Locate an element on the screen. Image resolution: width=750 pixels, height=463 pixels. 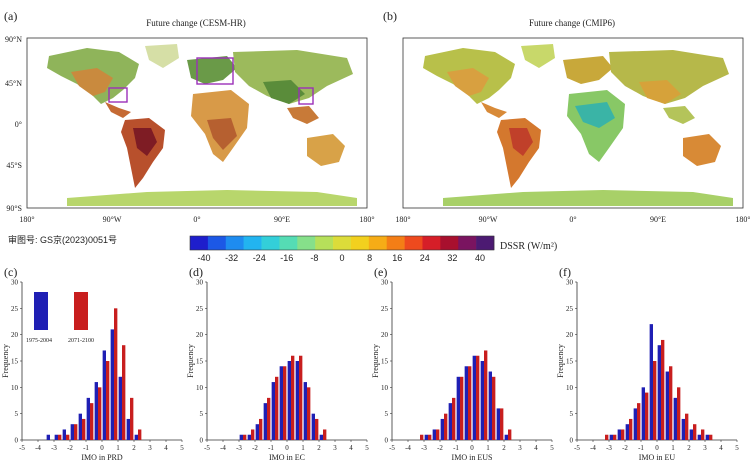
panel-letter: (f) is located at coordinates (565, 272).